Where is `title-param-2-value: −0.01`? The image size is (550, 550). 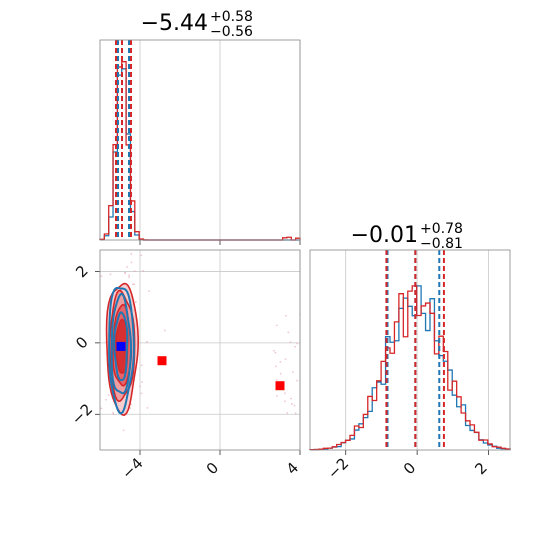
title-param-2-value: −0.01 is located at coordinates (384, 235).